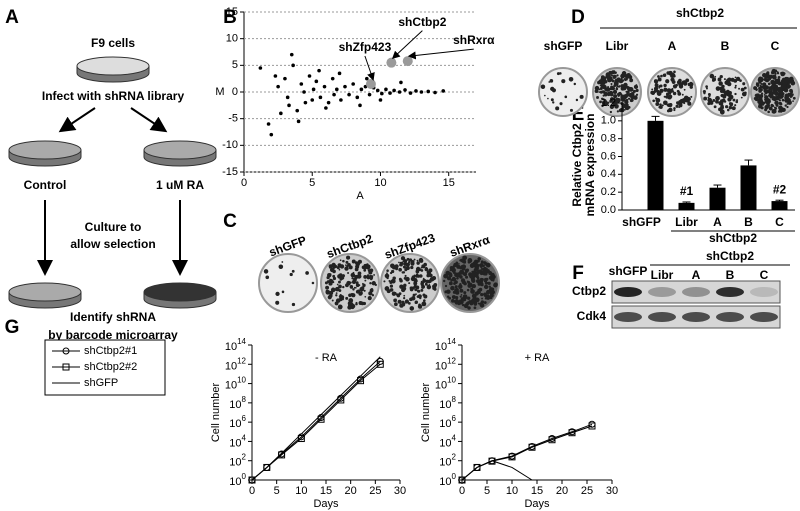 The image size is (800, 511). What do you see at coordinates (608, 121) in the screenshot?
I see `y-tick-label: 1.0` at bounding box center [608, 121].